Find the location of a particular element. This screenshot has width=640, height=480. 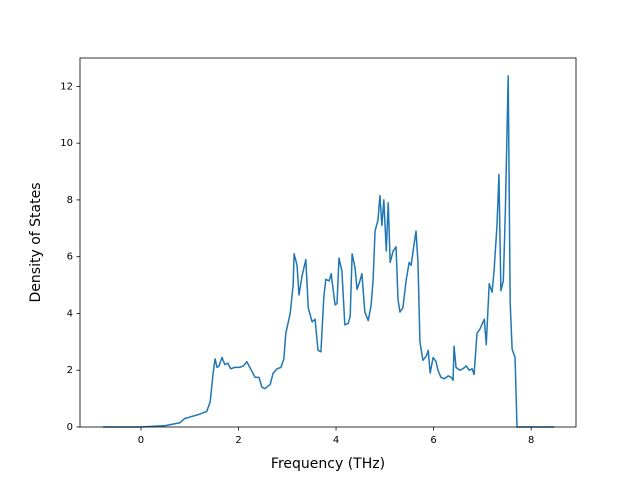

y-tick-label: 2 is located at coordinates (70, 370).